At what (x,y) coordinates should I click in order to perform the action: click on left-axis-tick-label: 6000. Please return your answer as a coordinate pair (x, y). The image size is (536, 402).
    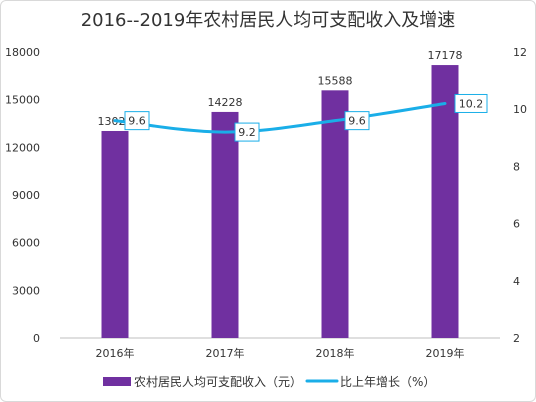
    Looking at the image, I should click on (26, 243).